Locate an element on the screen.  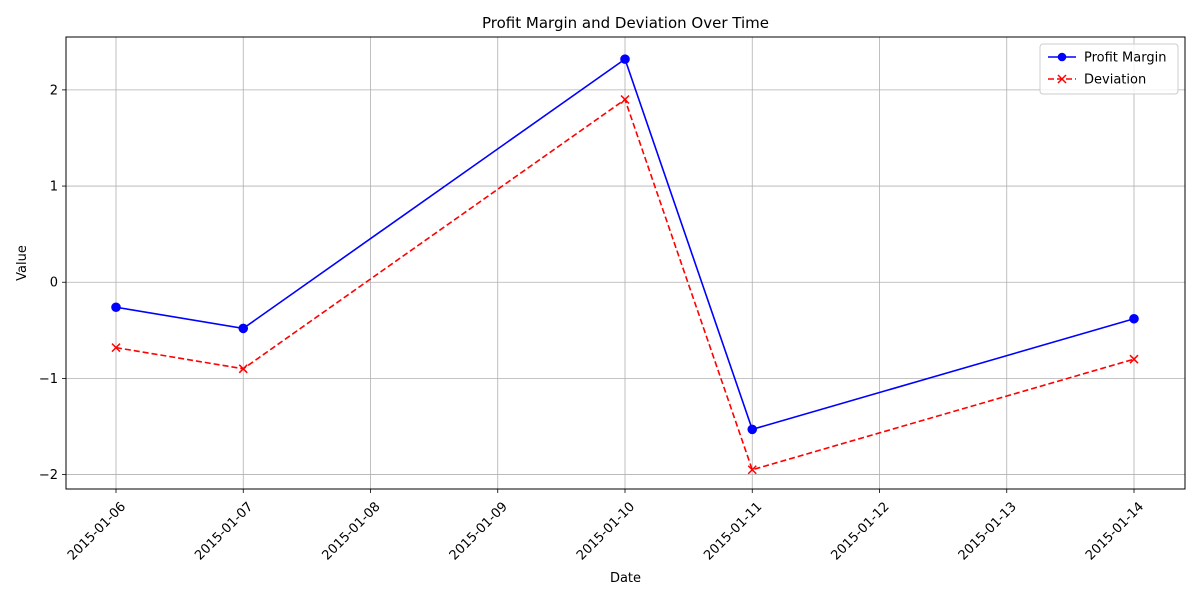
y-tick-label: 2 is located at coordinates (54, 90).